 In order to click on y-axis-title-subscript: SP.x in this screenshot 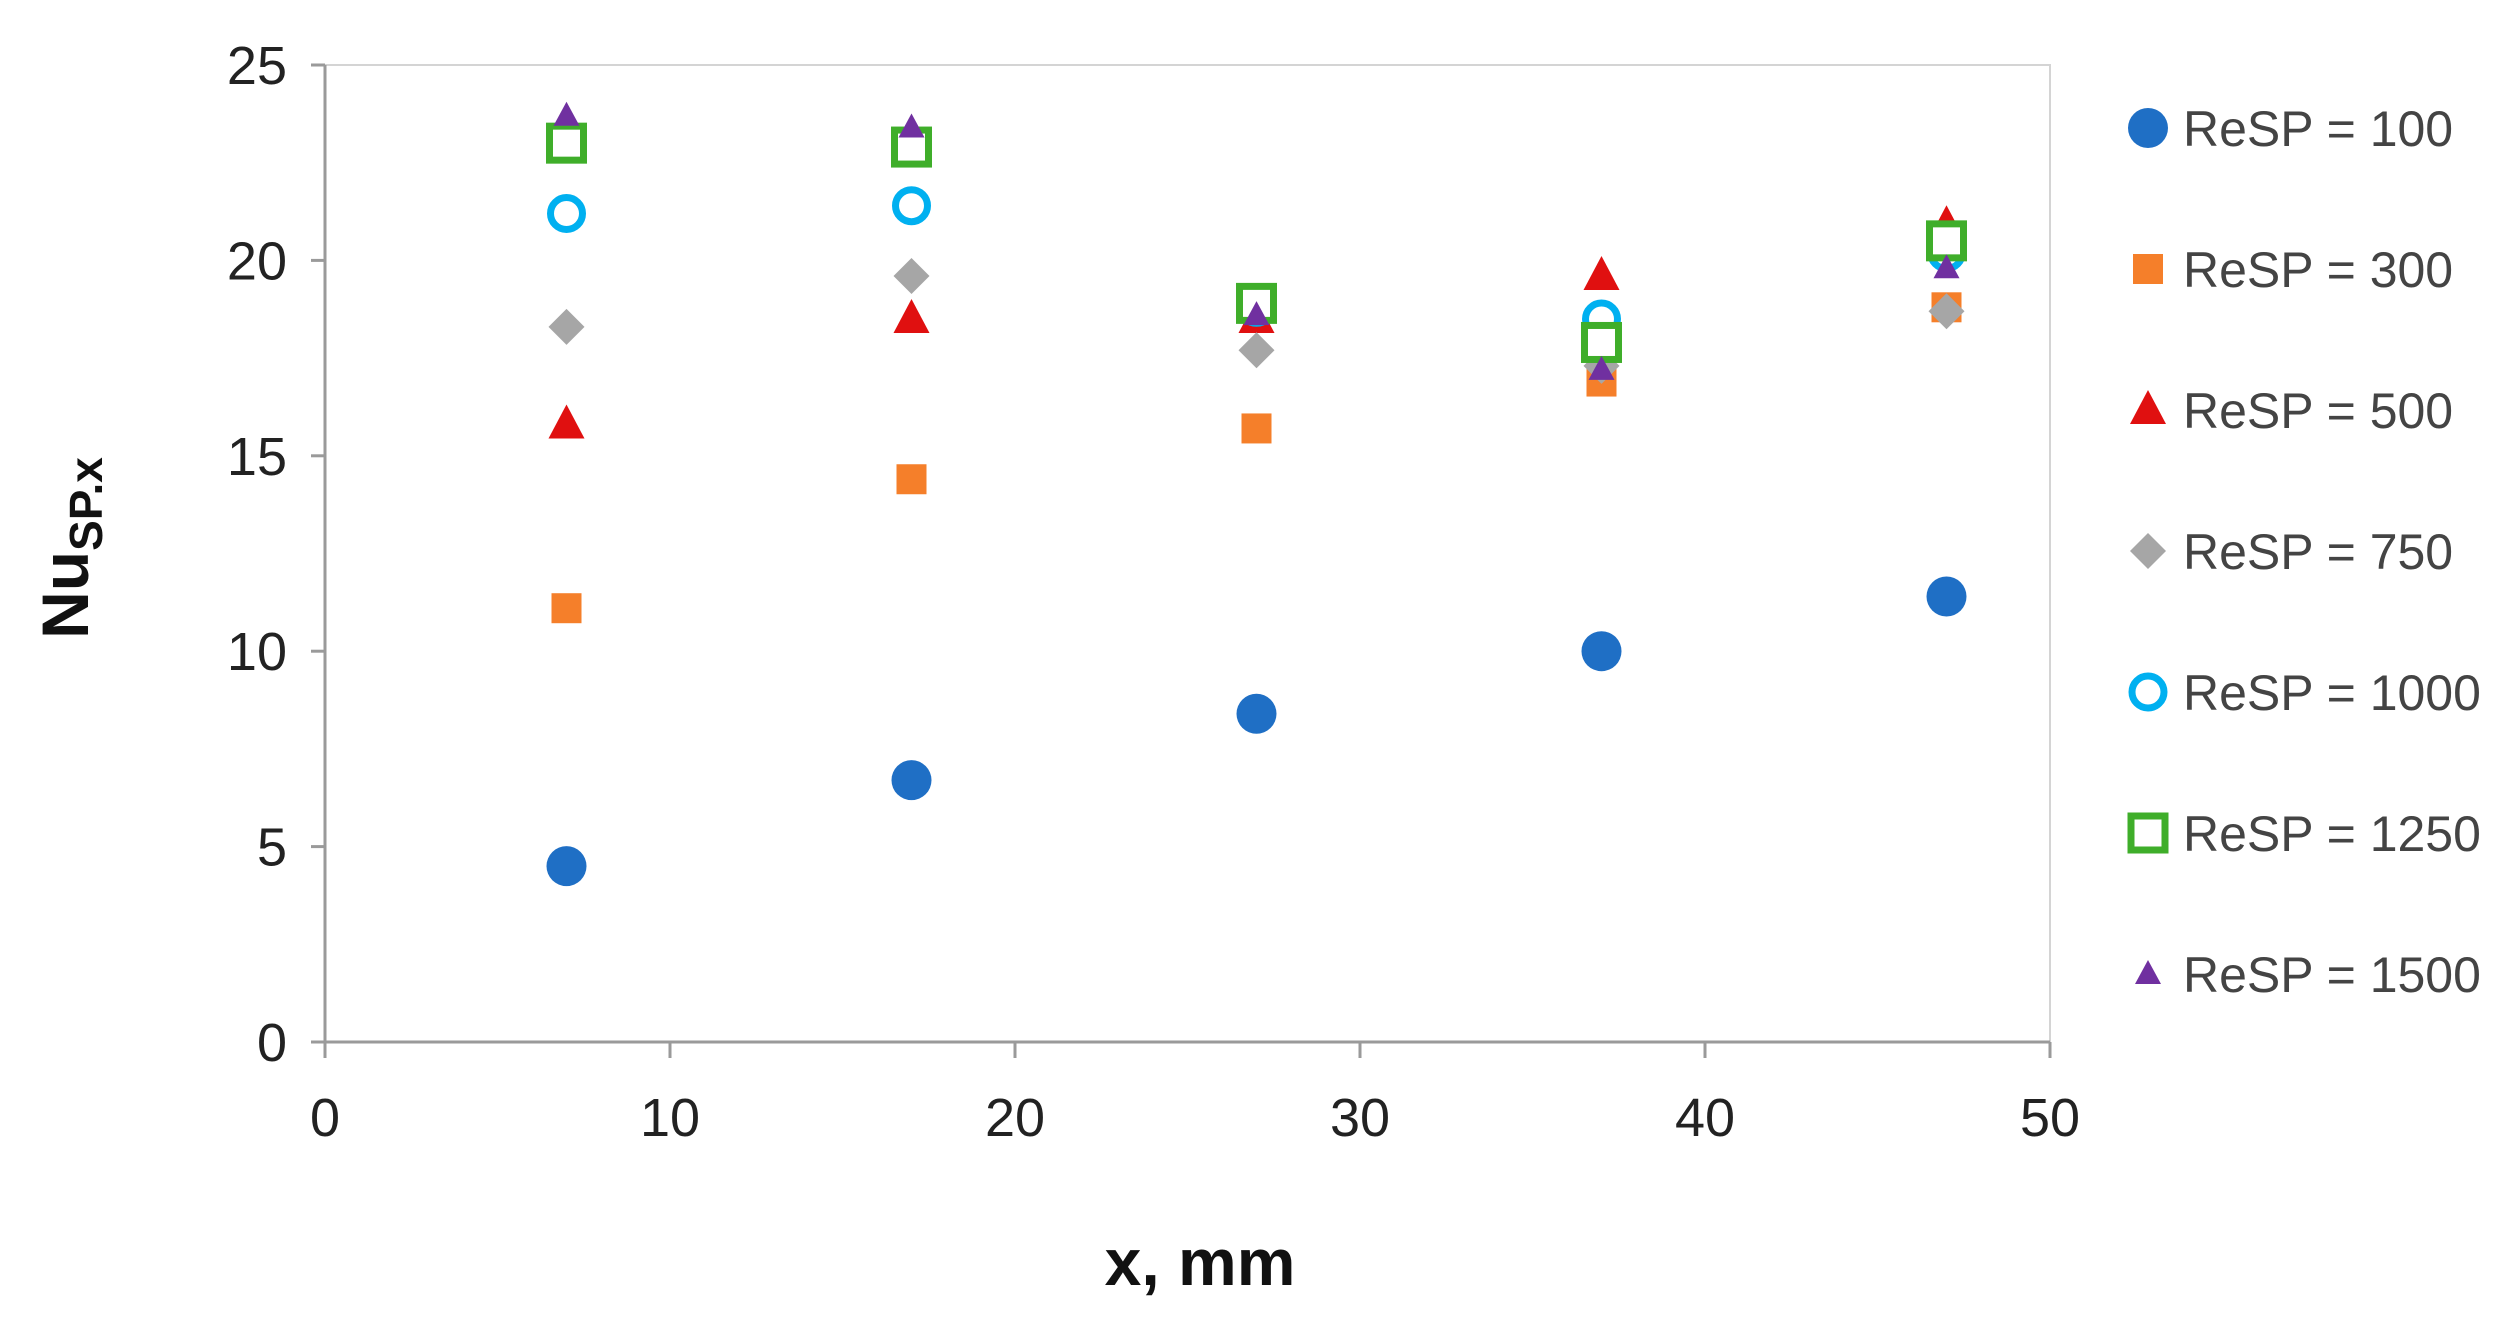, I will do `click(86, 504)`.